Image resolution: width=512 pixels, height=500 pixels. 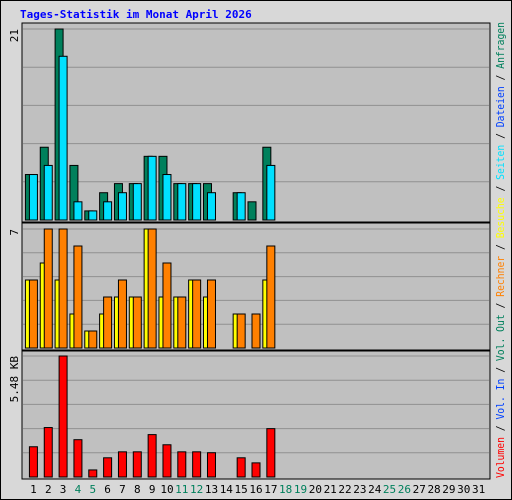 I want to click on x-tick-label: 11, so click(x=181, y=489).